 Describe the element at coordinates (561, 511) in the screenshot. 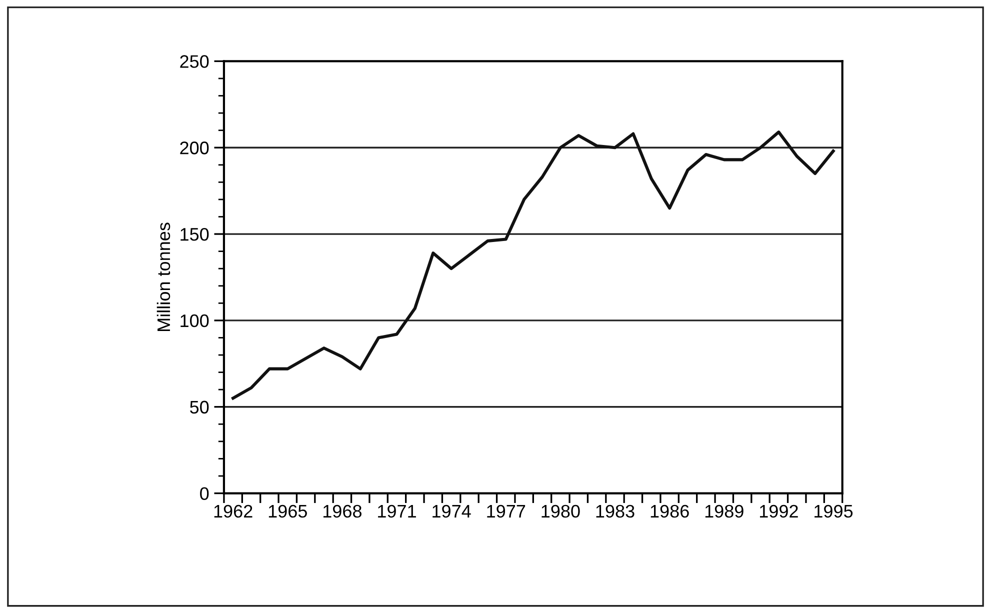

I see `x-tick-label: 1980` at that location.